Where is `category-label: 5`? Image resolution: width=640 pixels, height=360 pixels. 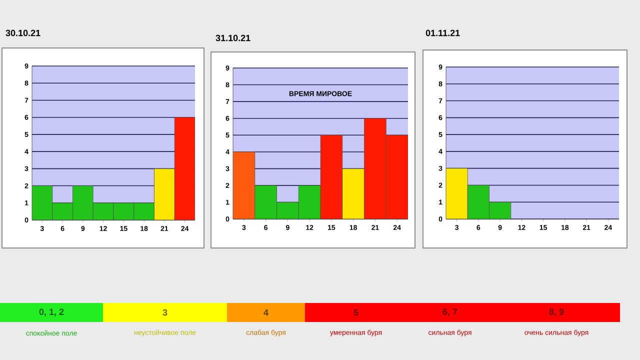
category-label: 5 is located at coordinates (356, 312).